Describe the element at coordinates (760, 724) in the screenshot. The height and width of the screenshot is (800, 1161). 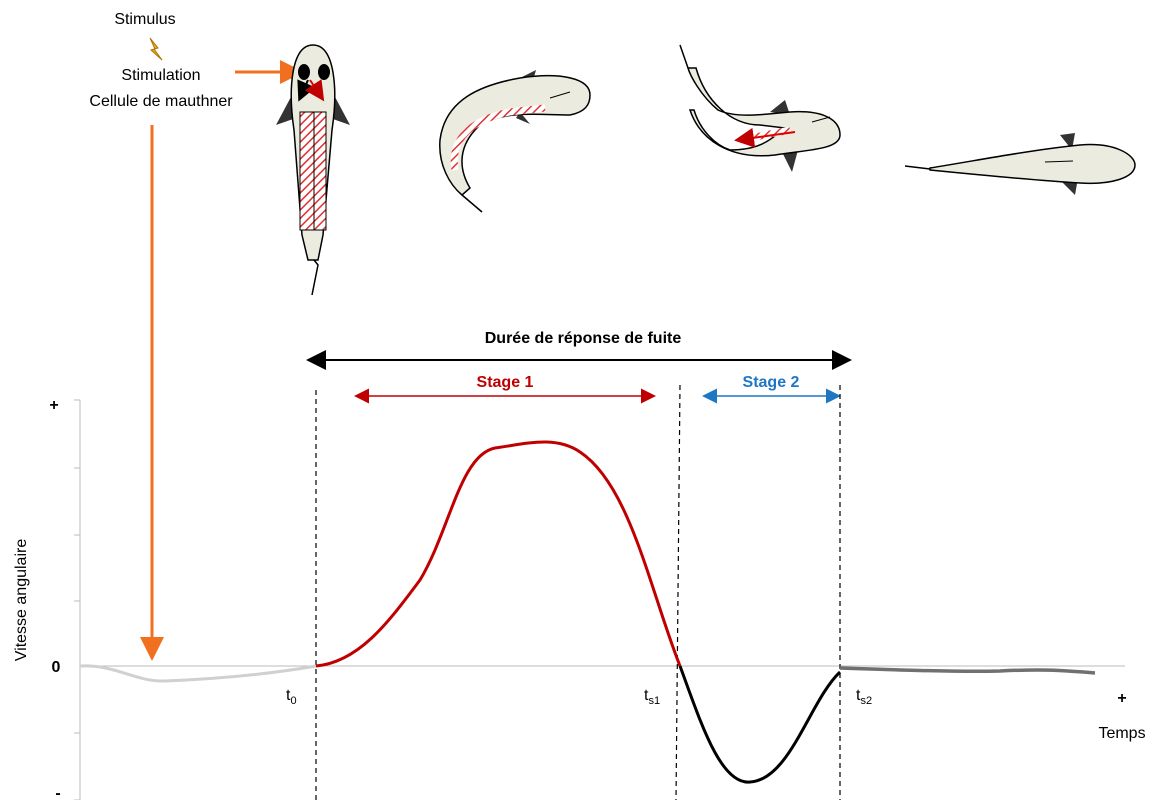
I see `stage2-curve` at that location.